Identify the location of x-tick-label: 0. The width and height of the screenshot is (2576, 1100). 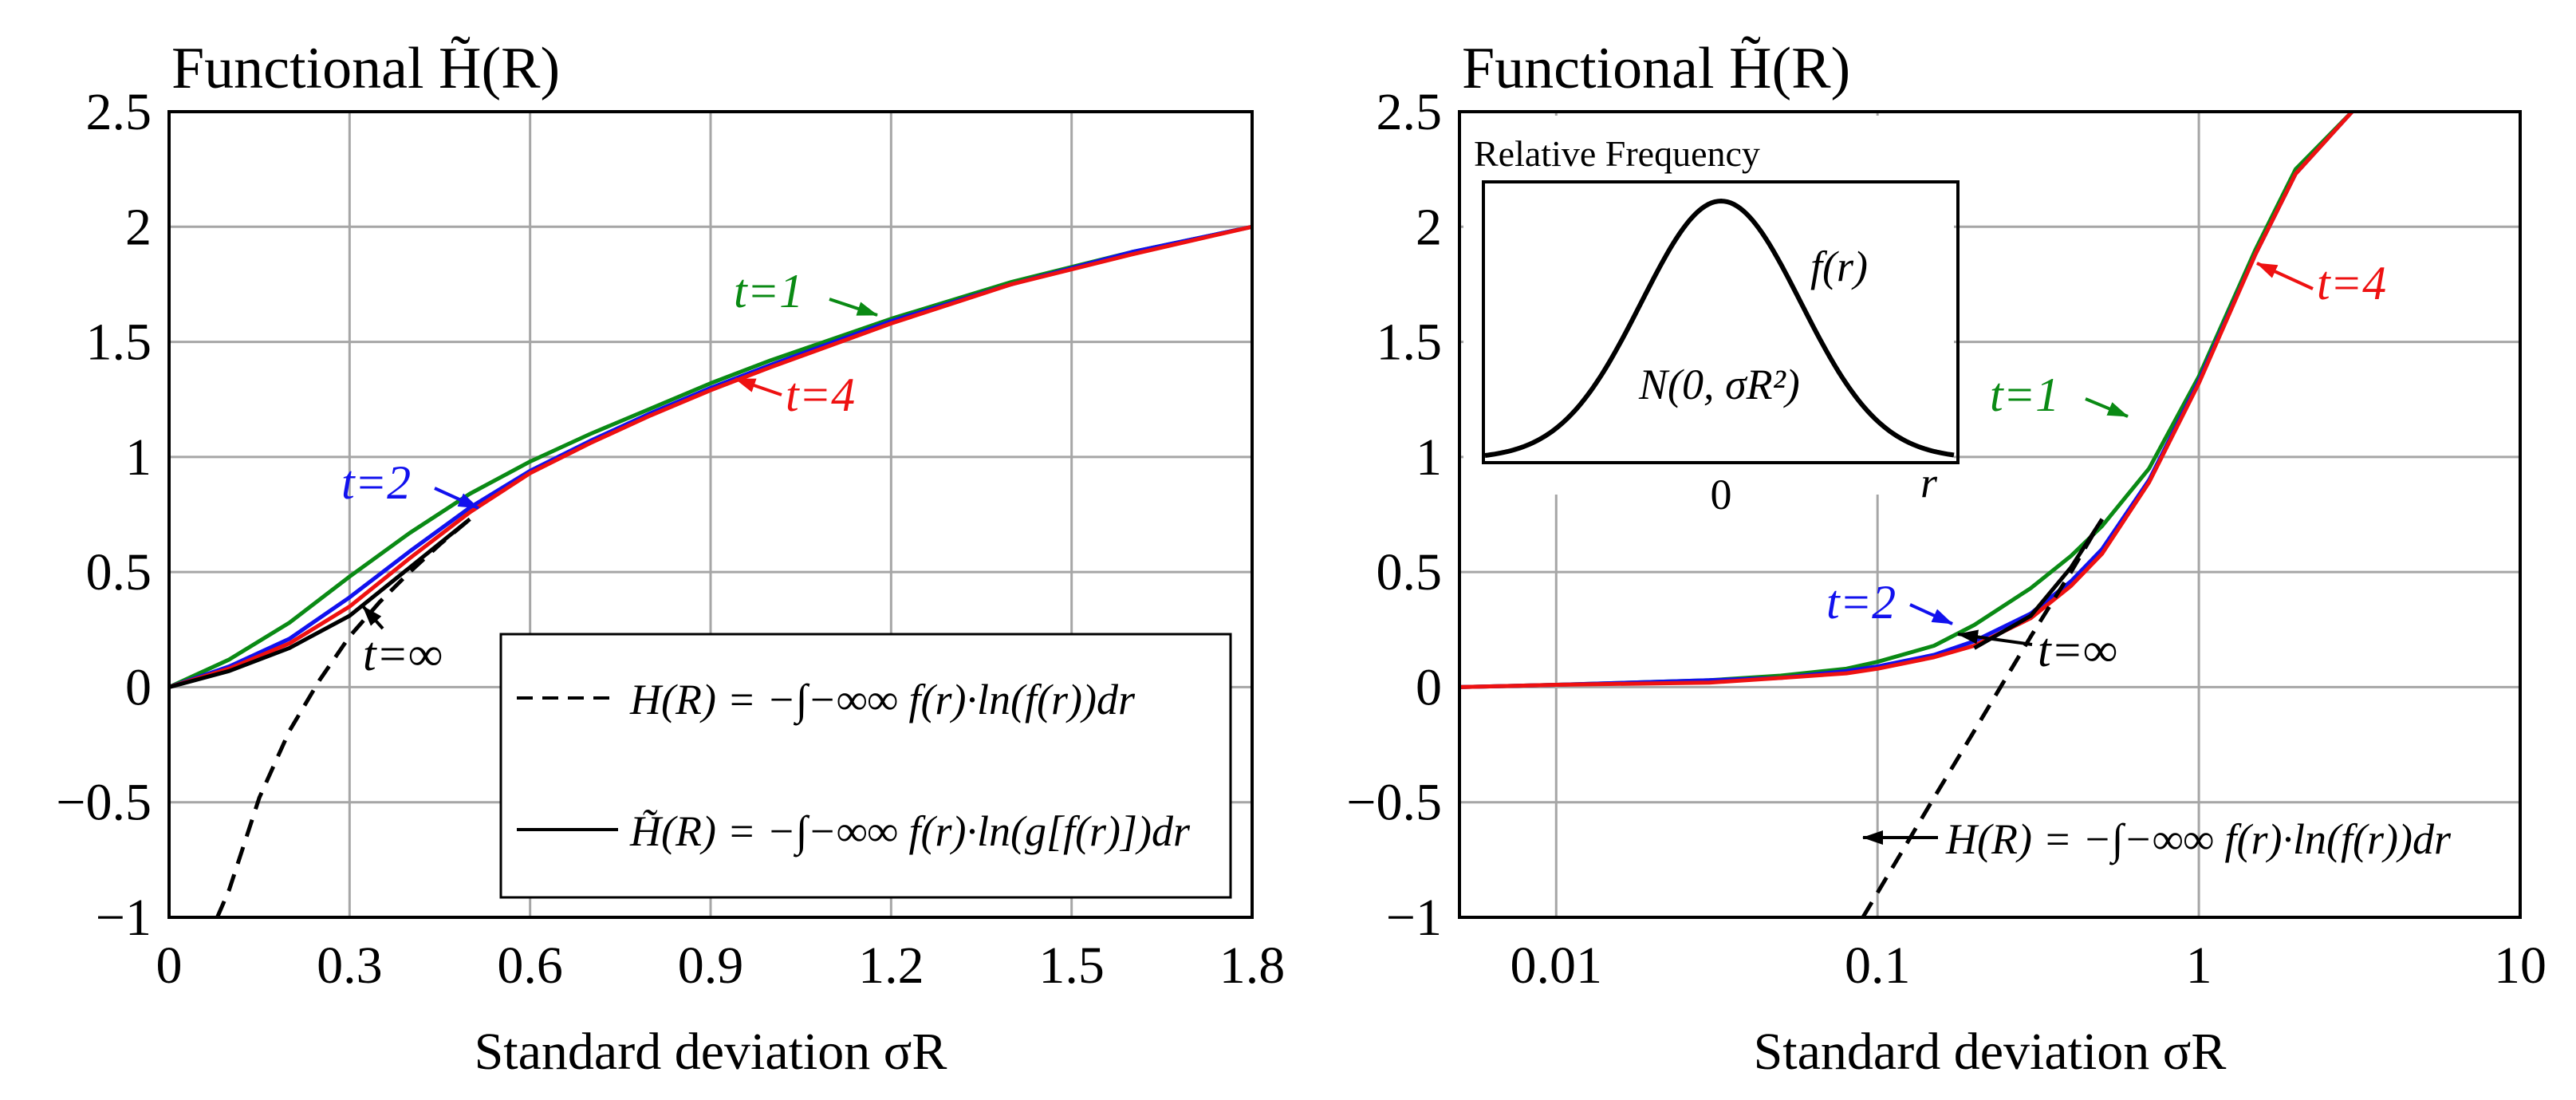
(169, 965).